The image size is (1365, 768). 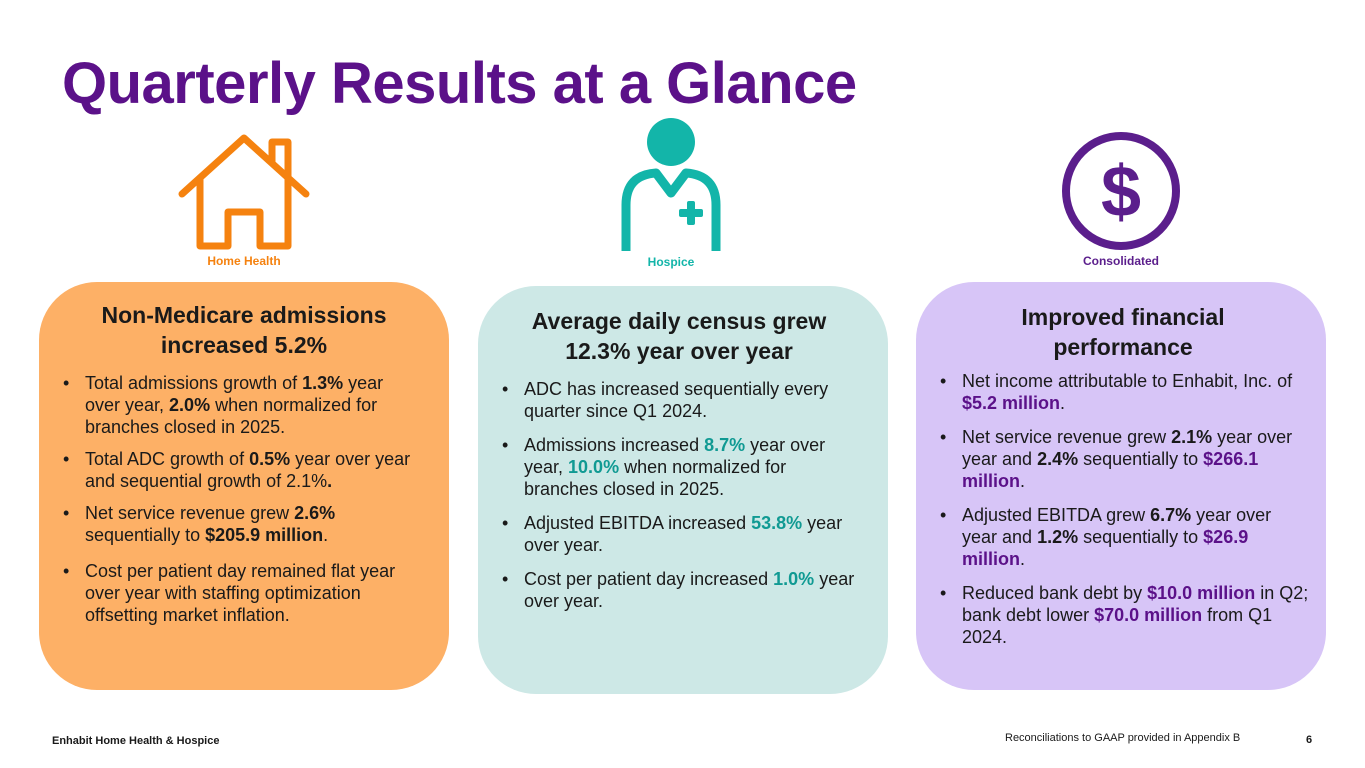 What do you see at coordinates (459, 83) in the screenshot?
I see `page-title: Quarterly Results at a Glance` at bounding box center [459, 83].